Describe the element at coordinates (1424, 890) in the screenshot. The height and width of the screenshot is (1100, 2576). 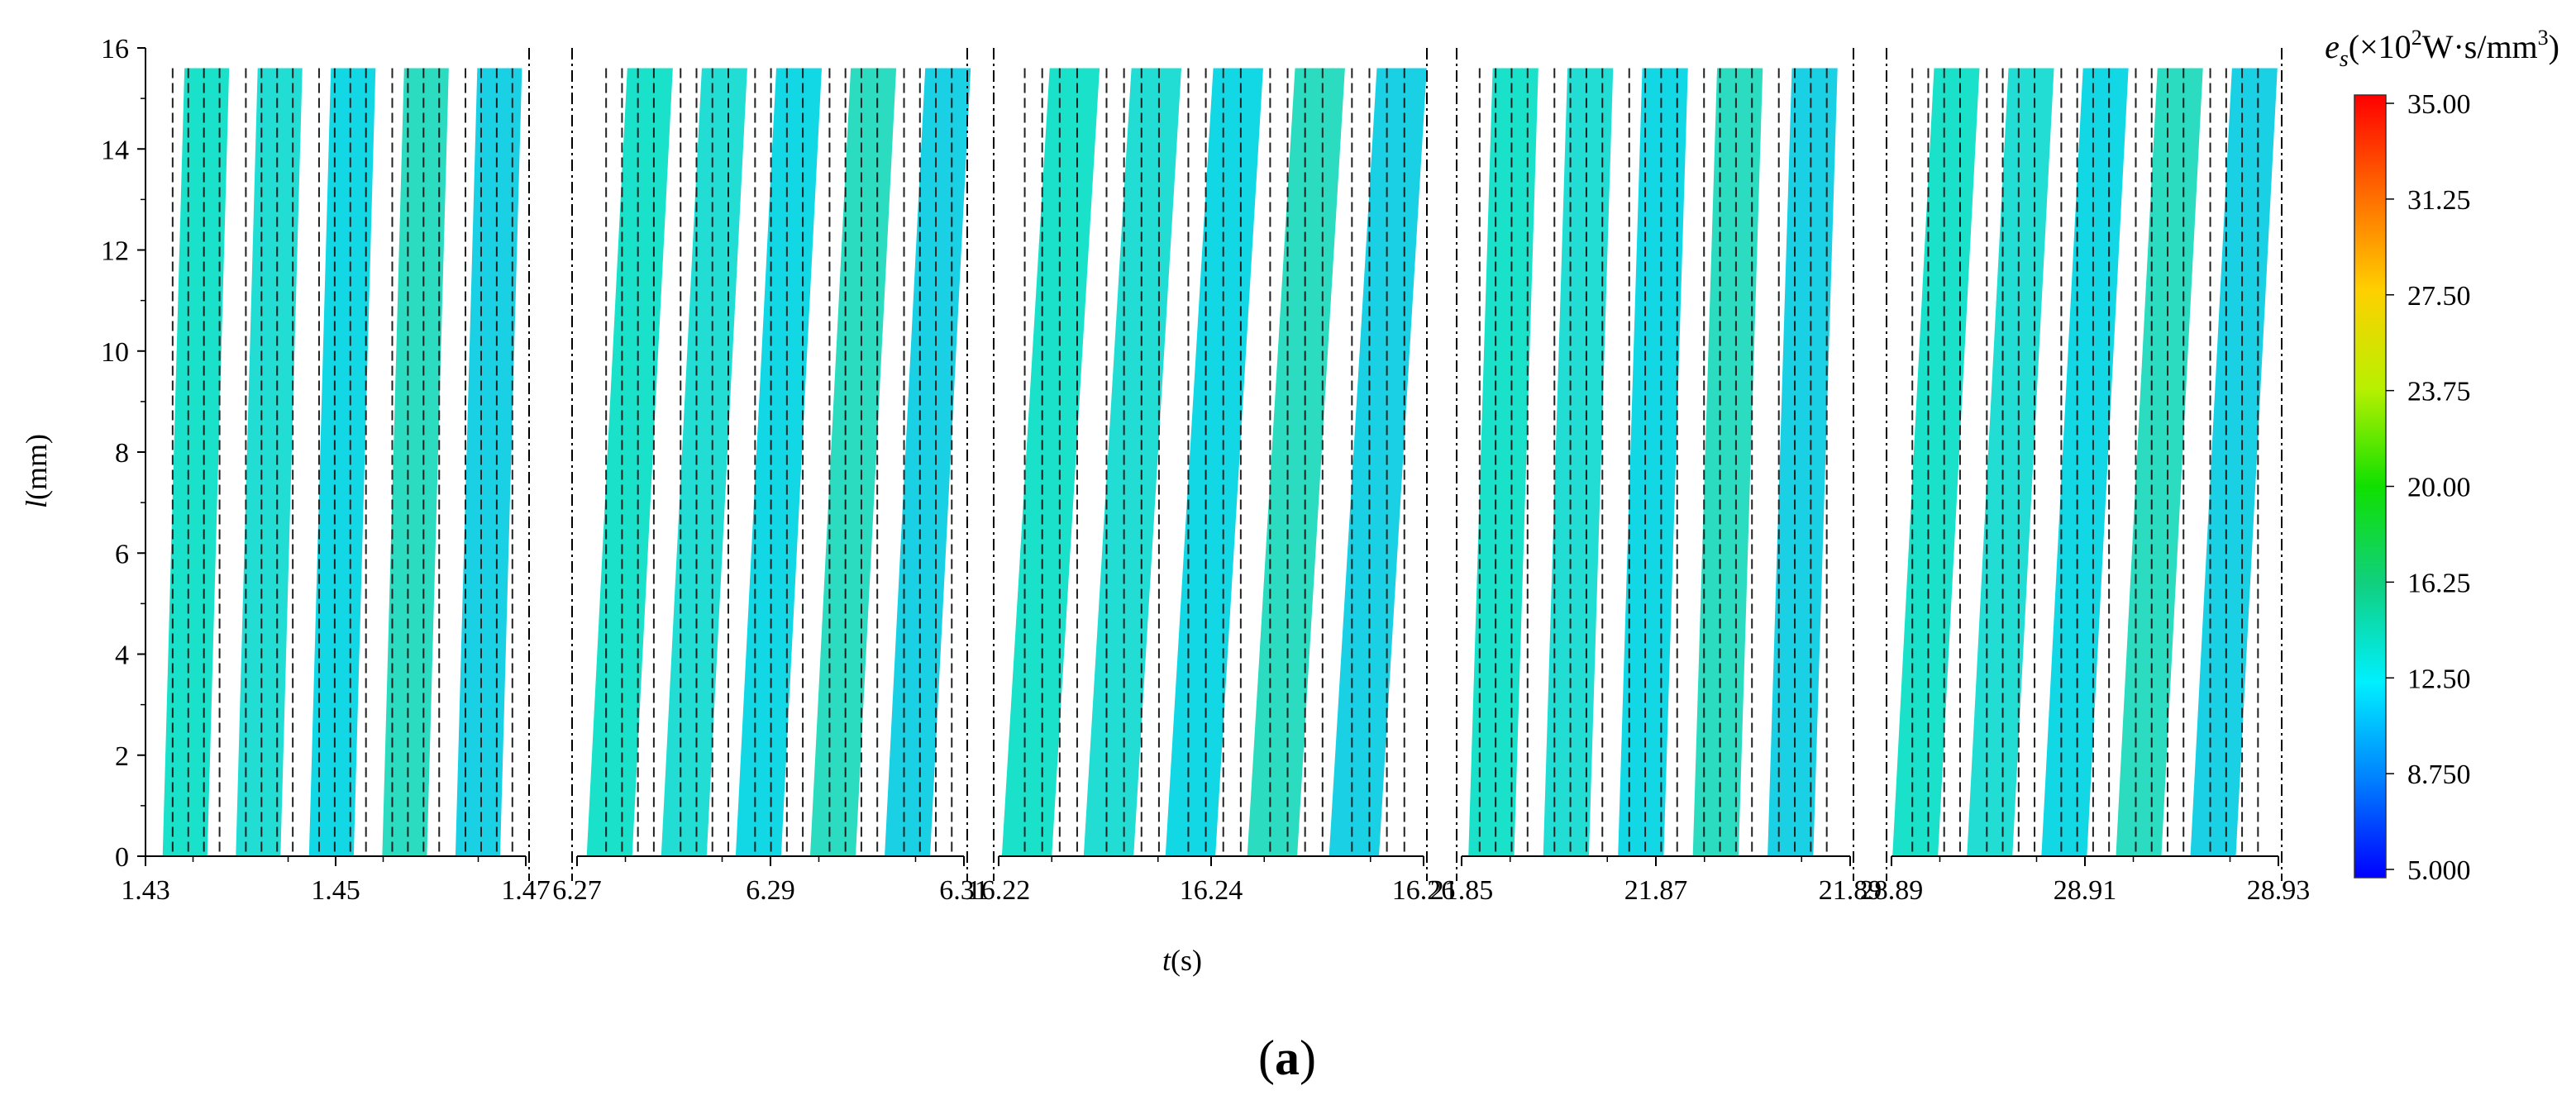
I see `x-tick-label: 16.26` at that location.